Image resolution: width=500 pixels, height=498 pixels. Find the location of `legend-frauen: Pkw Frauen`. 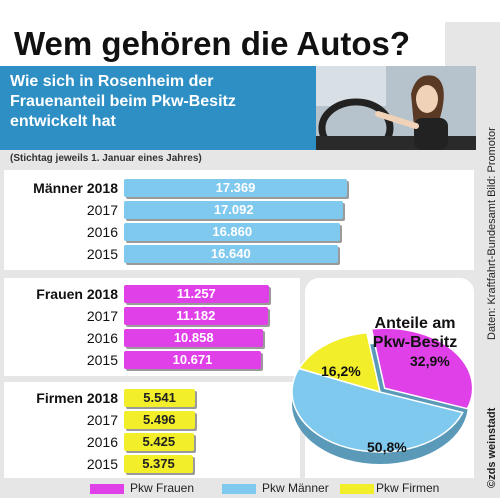

legend-frauen: Pkw Frauen is located at coordinates (162, 488).